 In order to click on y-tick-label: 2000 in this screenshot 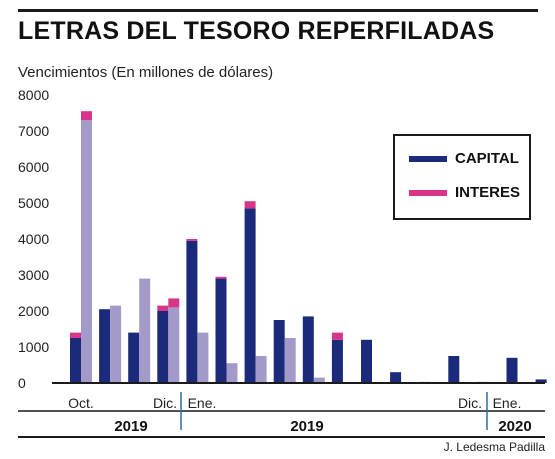, I will do `click(33, 311)`.